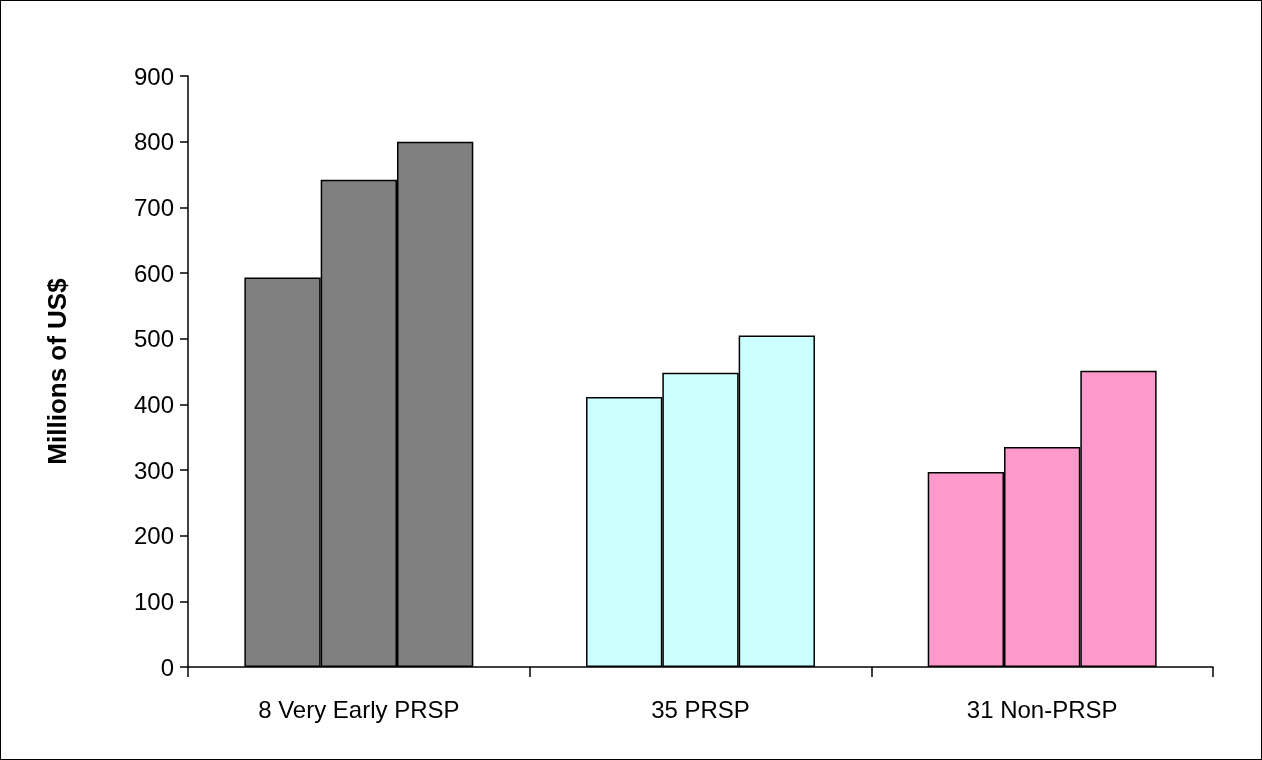 The width and height of the screenshot is (1262, 760). Describe the element at coordinates (359, 709) in the screenshot. I see `x-tick-label: 8 Very Early PRSP` at that location.